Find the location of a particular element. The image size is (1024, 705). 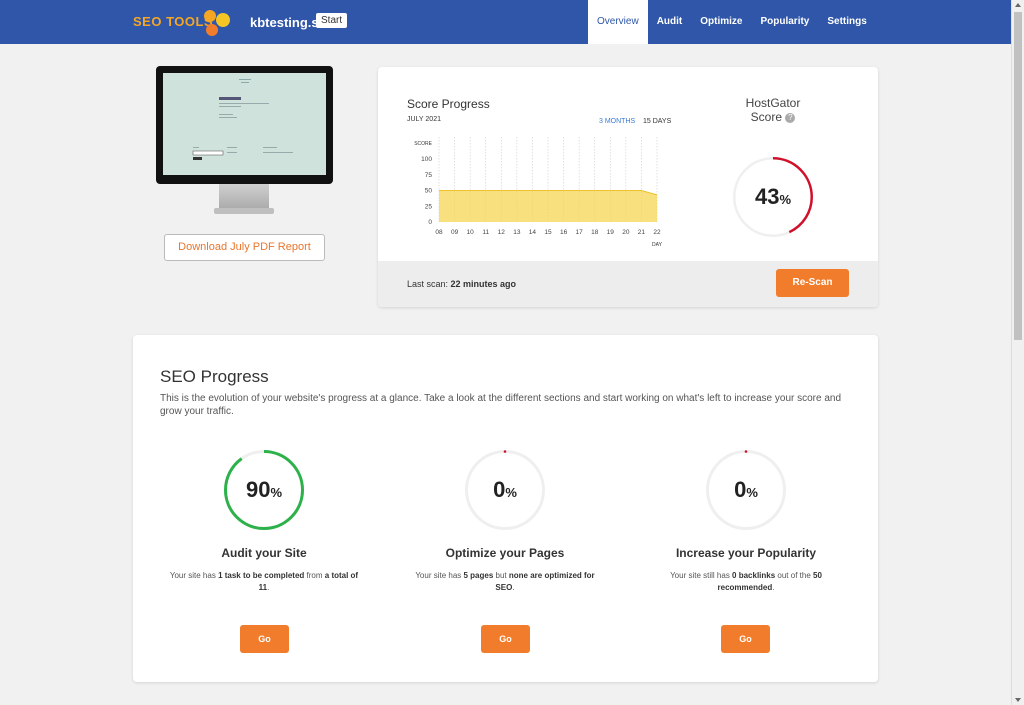

site-screenshot is located at coordinates (244, 124).